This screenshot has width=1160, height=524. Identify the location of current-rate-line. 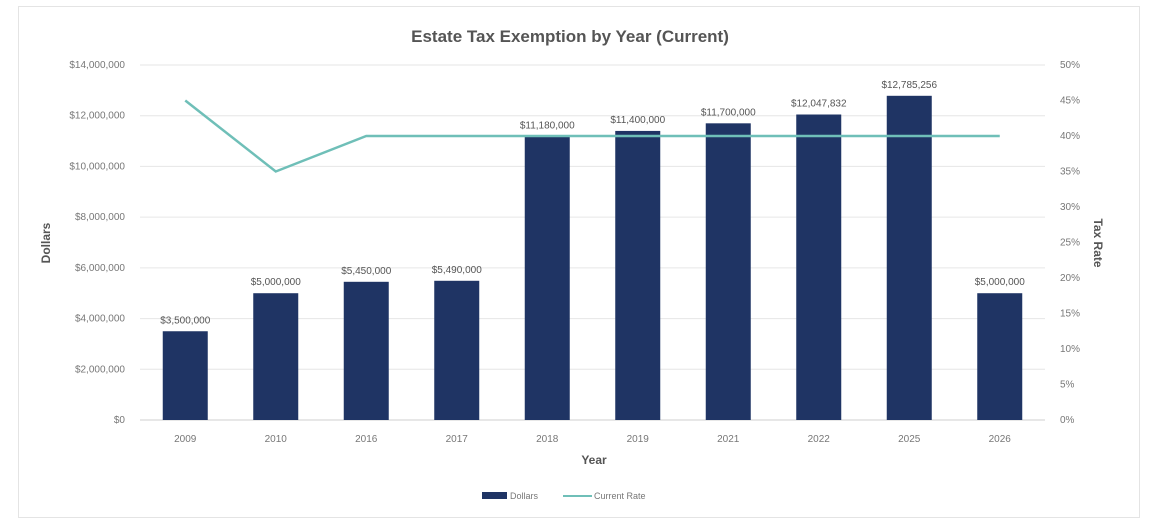
(592, 136).